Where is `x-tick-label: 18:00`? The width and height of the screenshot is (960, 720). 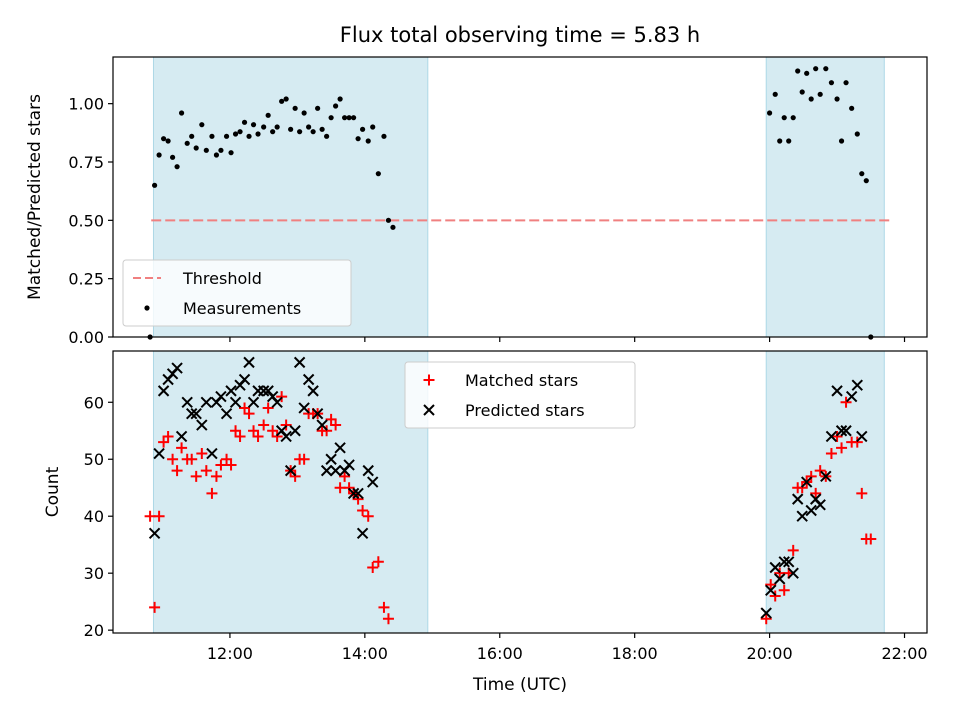
x-tick-label: 18:00 is located at coordinates (635, 653).